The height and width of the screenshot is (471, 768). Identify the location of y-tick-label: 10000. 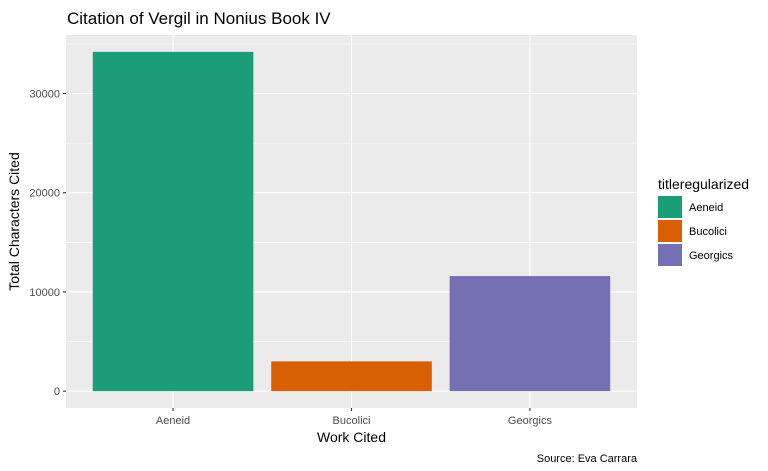
(44, 293).